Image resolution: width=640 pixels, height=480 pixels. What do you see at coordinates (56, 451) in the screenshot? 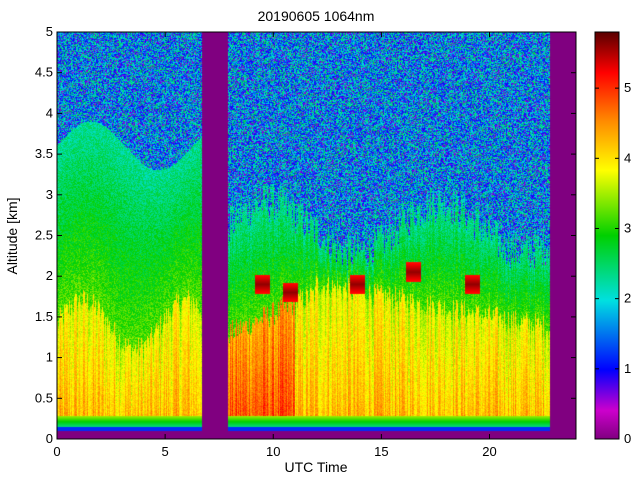
I see `x-tick-label: 0` at bounding box center [56, 451].